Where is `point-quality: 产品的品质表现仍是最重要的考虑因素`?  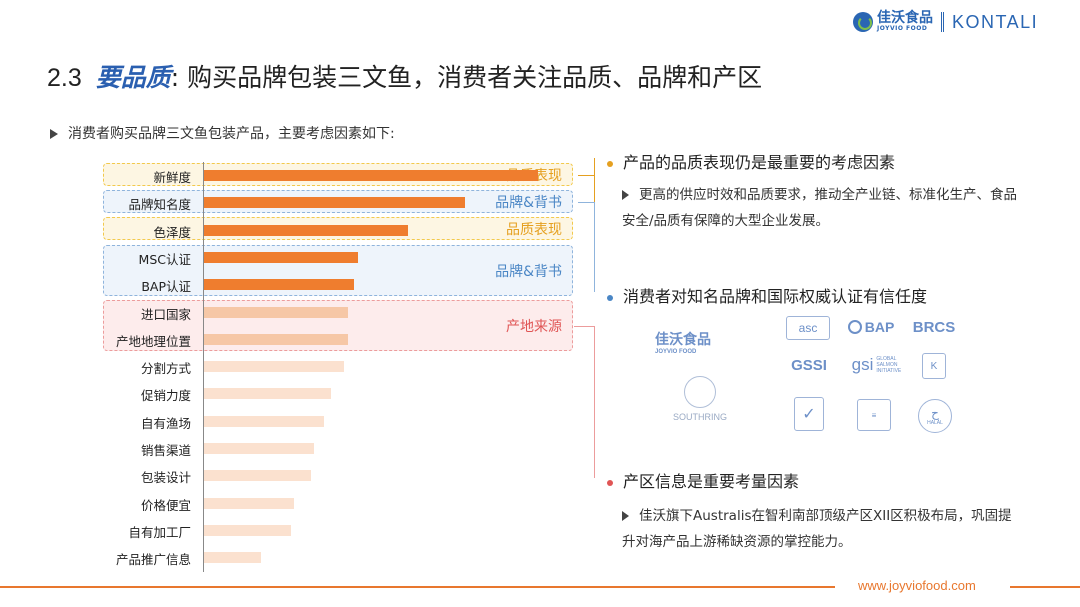 point-quality: 产品的品质表现仍是最重要的考虑因素 is located at coordinates (751, 161).